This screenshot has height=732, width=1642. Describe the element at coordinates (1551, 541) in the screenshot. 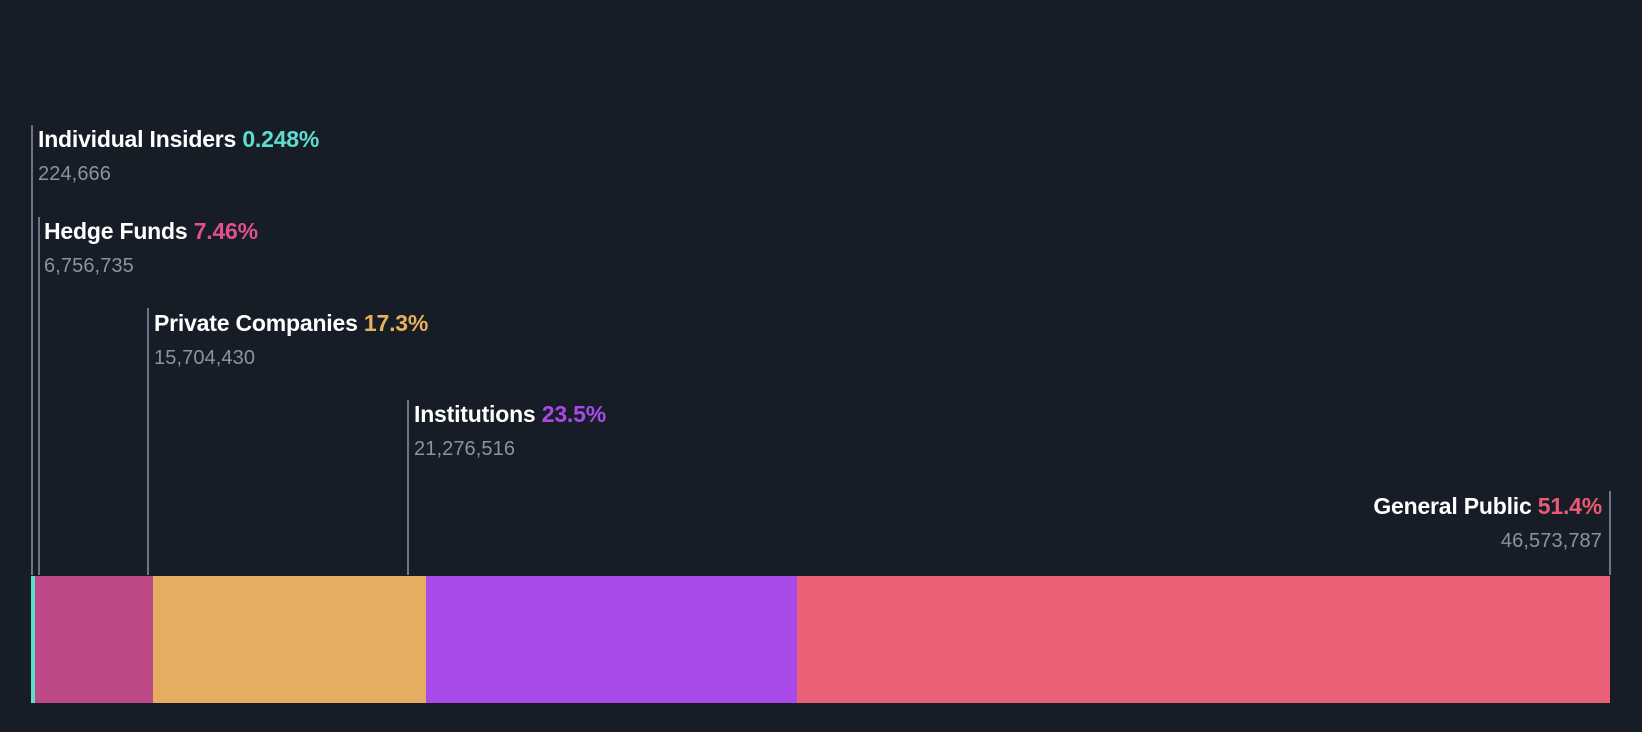

I see `segment-shares-general-public: 46,573,787` at that location.